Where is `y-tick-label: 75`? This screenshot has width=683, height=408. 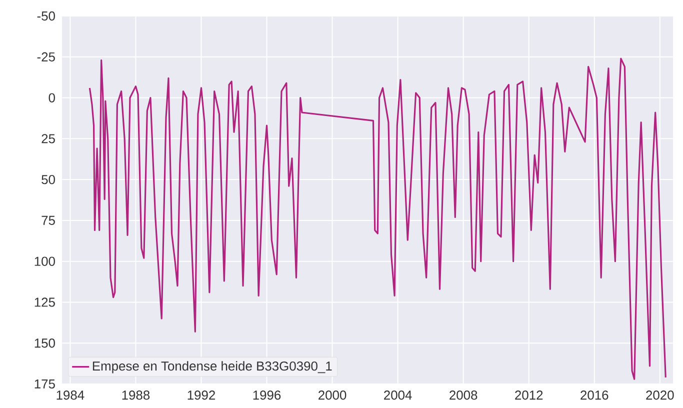
y-tick-label: 75 is located at coordinates (48, 220).